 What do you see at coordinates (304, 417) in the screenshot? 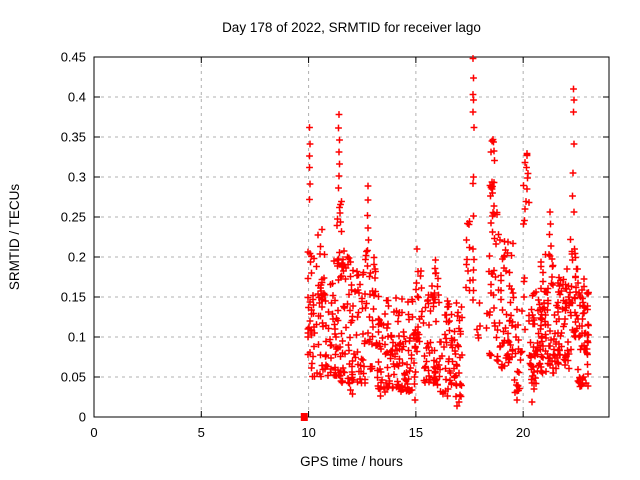
I see `zero-value-marker` at bounding box center [304, 417].